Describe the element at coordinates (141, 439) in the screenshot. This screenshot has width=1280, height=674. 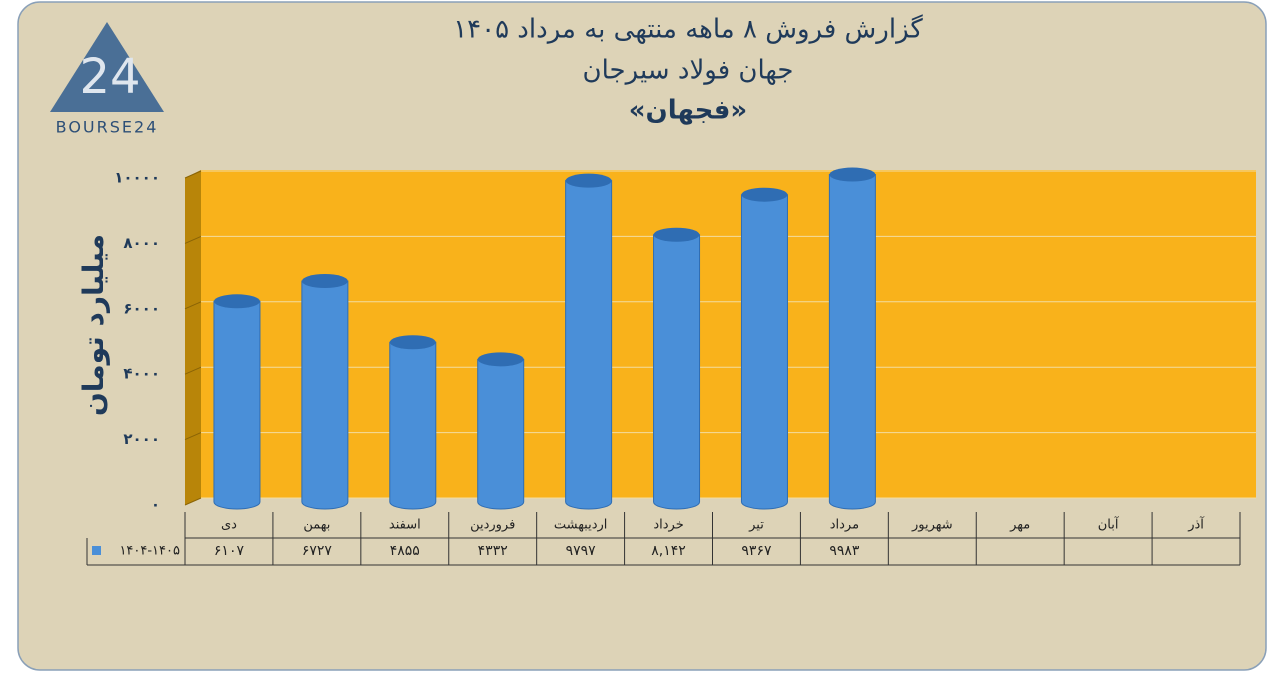
I see `y-tick-label: ۲۰۰۰` at that location.